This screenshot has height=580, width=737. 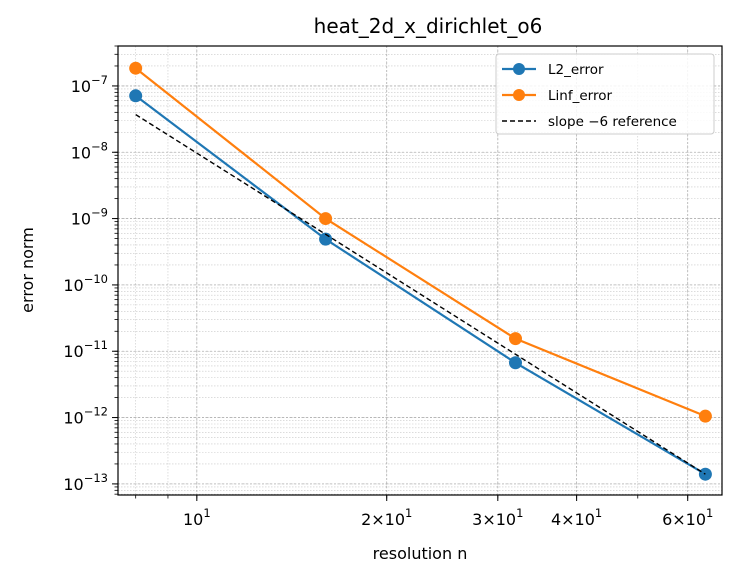 What do you see at coordinates (497, 517) in the screenshot?
I see `x-tick-label: 3×10¹` at bounding box center [497, 517].